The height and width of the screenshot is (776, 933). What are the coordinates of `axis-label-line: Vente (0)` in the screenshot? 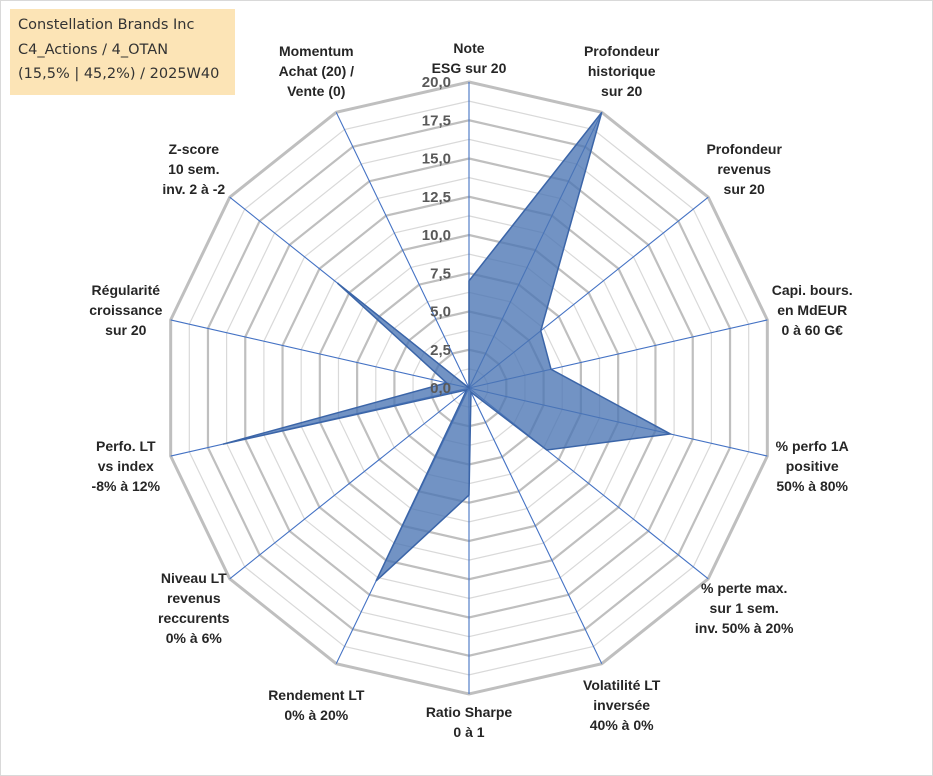 It's located at (316, 90).